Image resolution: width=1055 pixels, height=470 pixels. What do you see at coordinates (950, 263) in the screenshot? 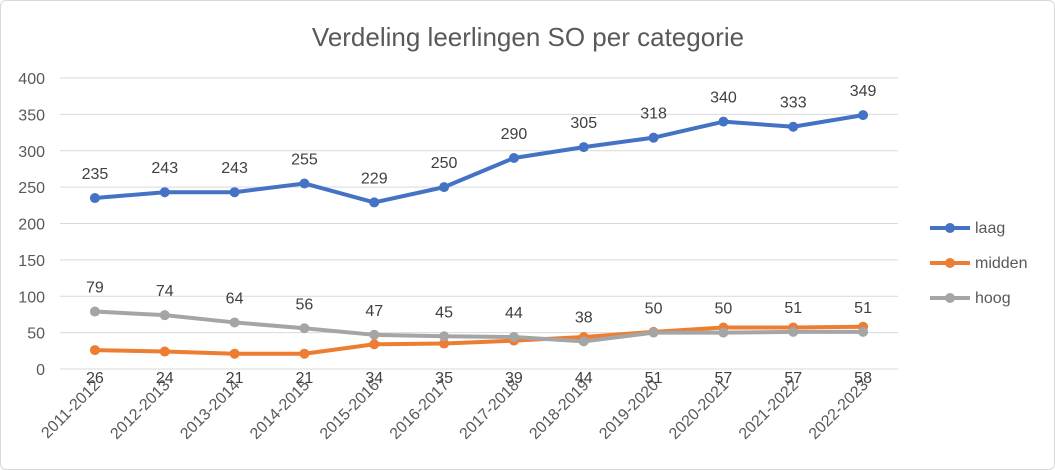
I see `legend-marker-midden` at bounding box center [950, 263].